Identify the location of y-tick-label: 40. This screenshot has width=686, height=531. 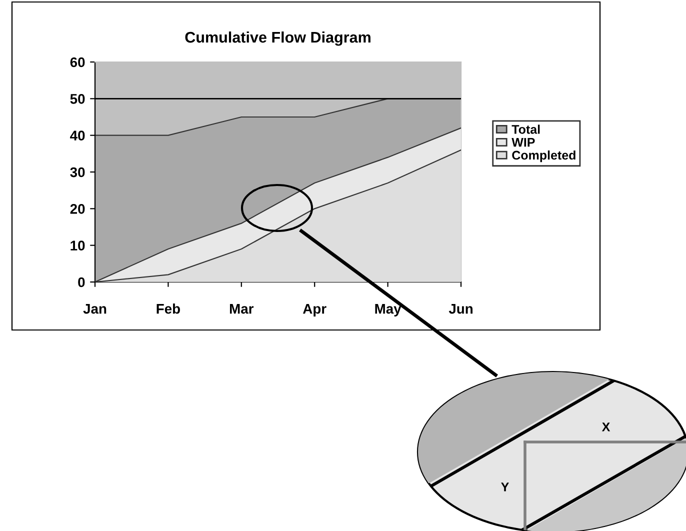
(77, 135).